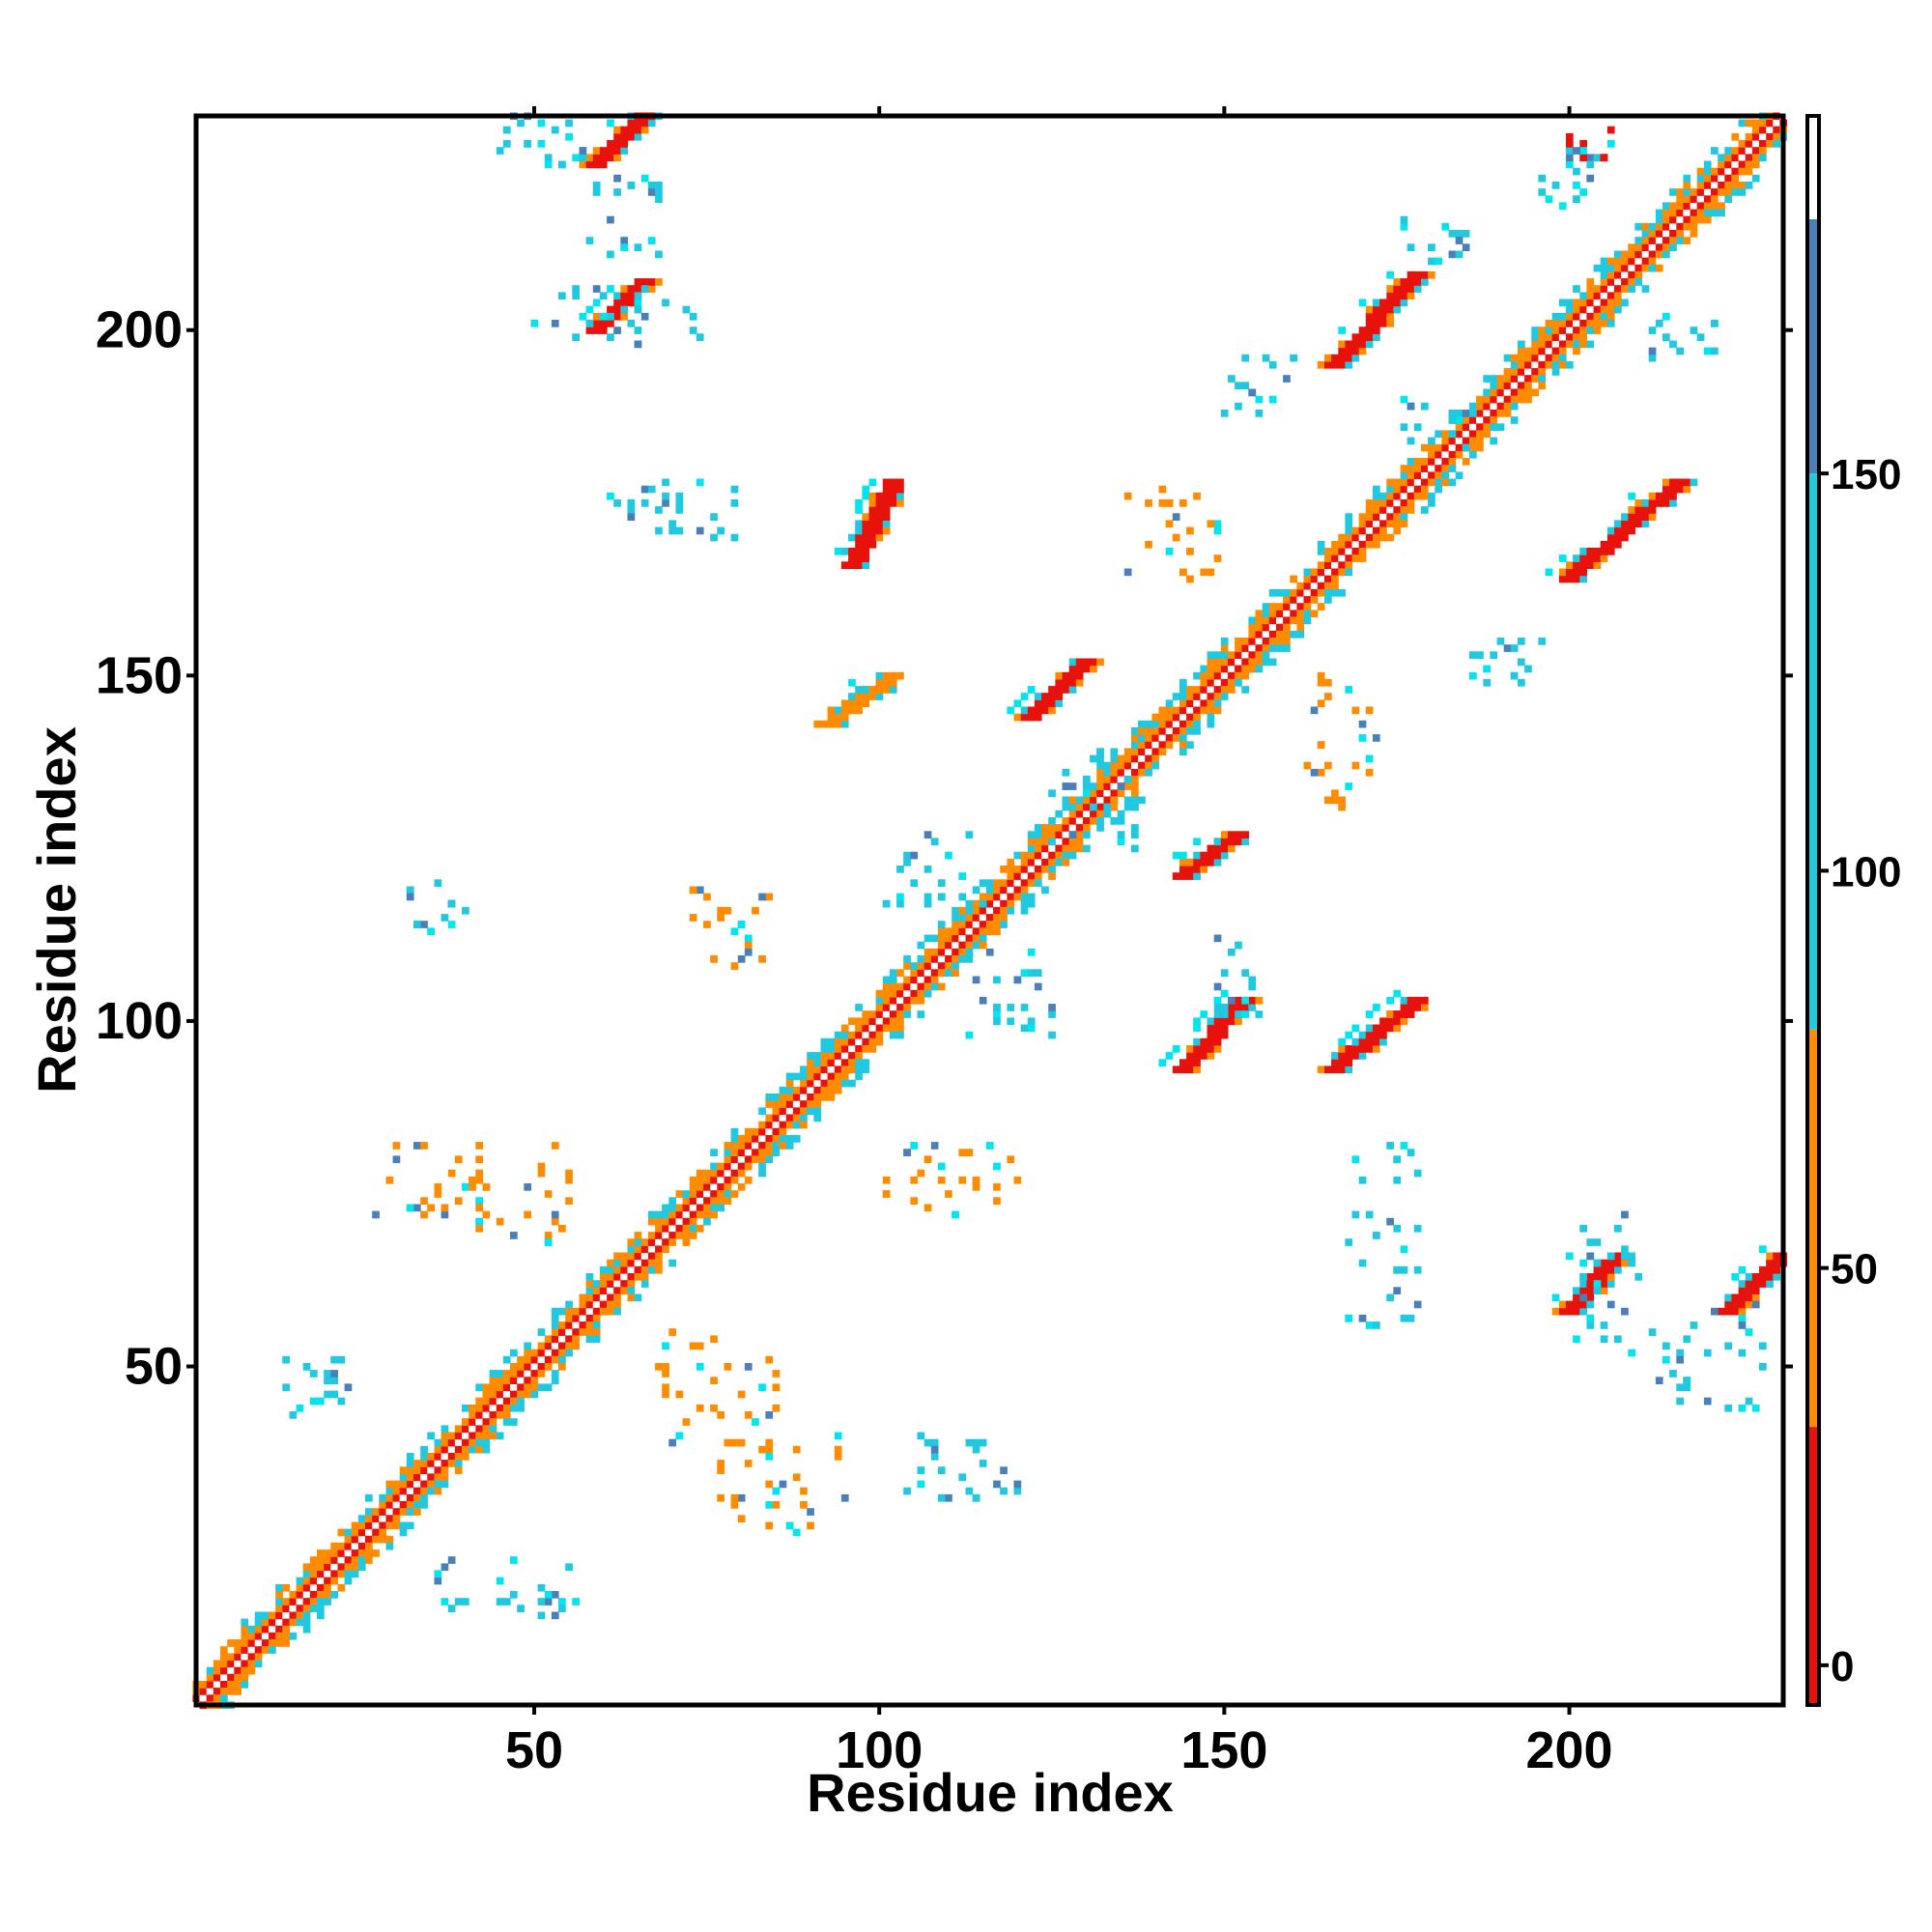  What do you see at coordinates (879, 1750) in the screenshot?
I see `x-tick-label: 100` at bounding box center [879, 1750].